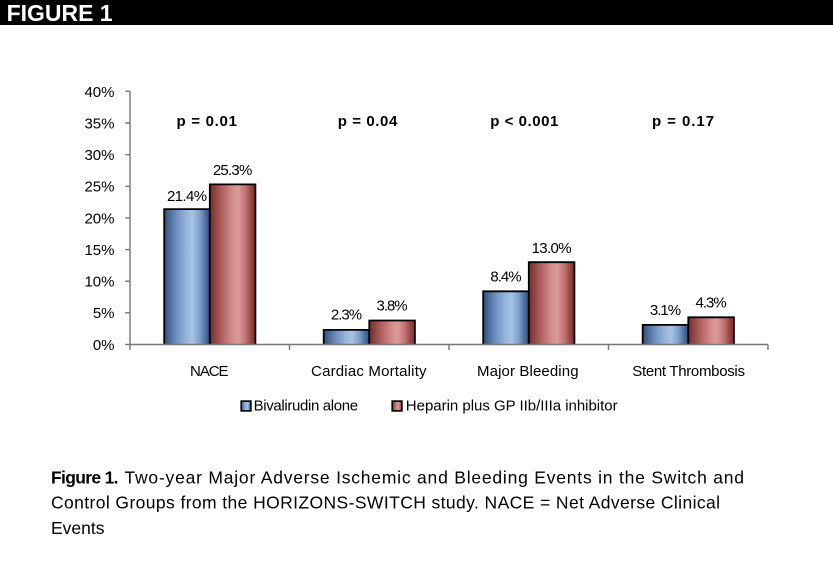 The image size is (833, 587). Describe the element at coordinates (512, 405) in the screenshot. I see `svg-text:Heparin plus GP IIb/IIIa inhib: Heparin plus GP IIb/IIIa inhibitor` at that location.